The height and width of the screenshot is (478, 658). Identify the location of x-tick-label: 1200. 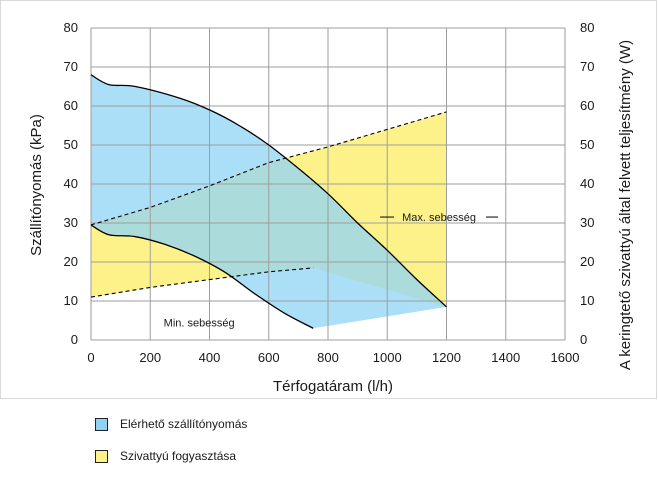
(446, 357).